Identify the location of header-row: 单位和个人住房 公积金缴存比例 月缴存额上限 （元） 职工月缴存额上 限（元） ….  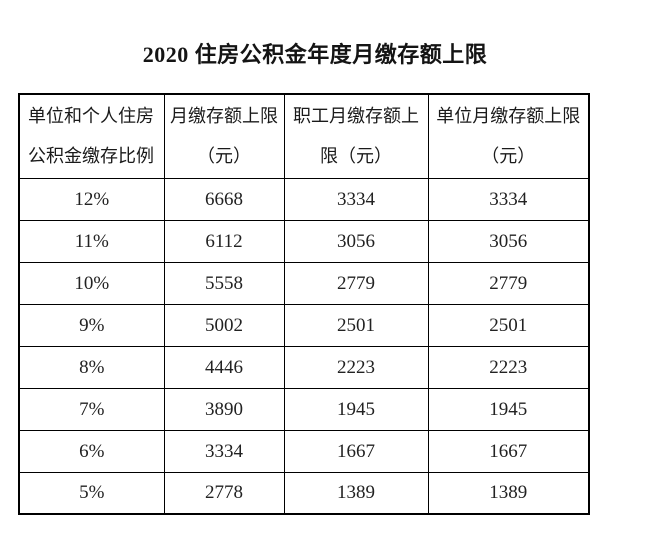
(304, 136).